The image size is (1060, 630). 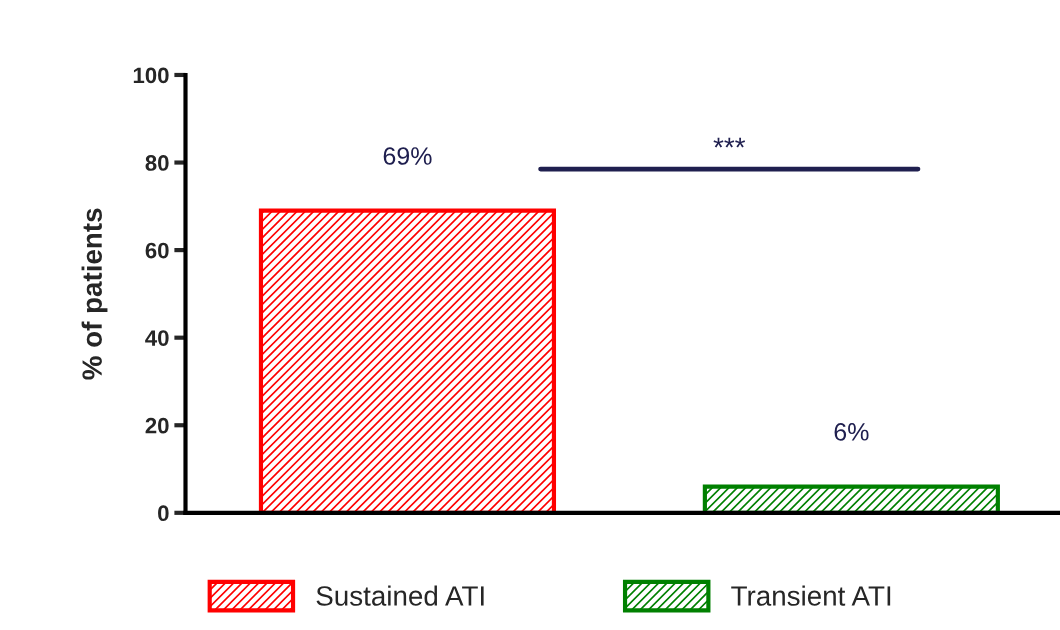 What do you see at coordinates (157, 250) in the screenshot?
I see `y-tick-label: 60` at bounding box center [157, 250].